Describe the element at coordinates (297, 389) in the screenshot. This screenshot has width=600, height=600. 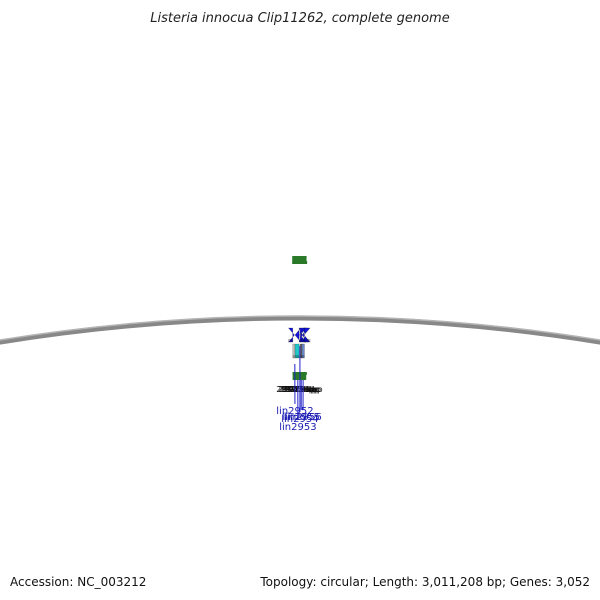
I see `tick-label: 2974 kbp` at that location.